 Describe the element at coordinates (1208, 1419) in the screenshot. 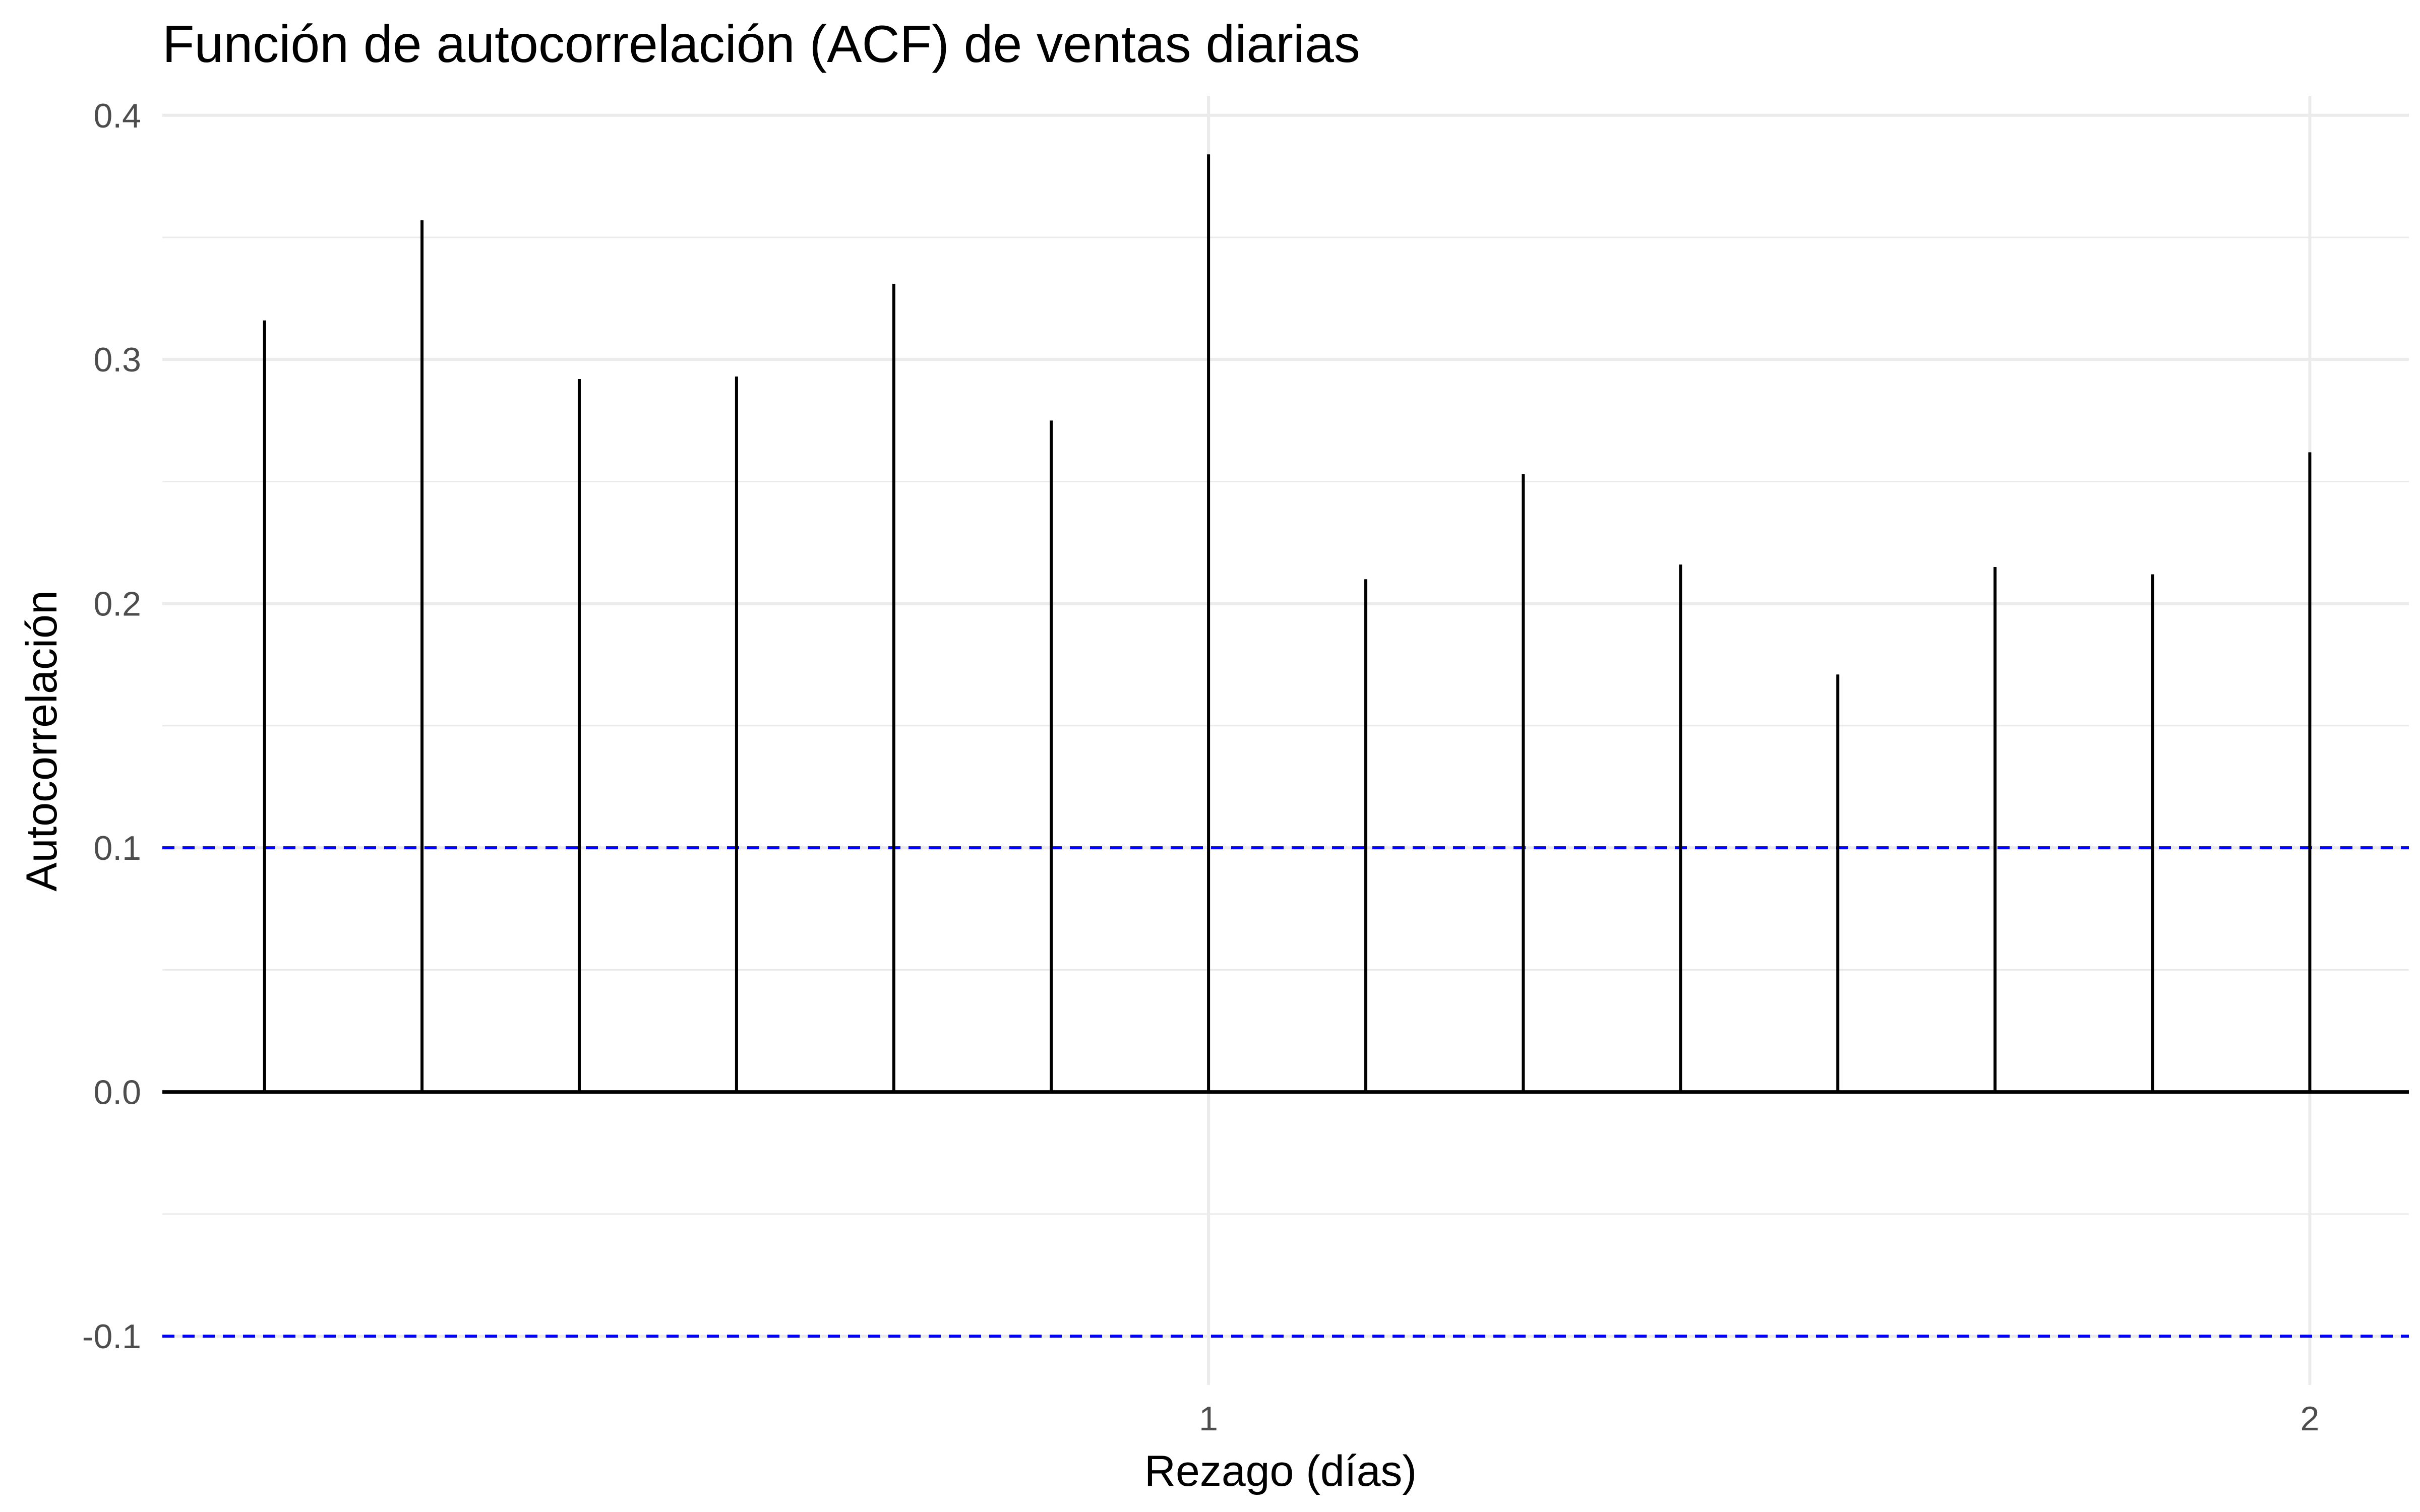

I see `x-tick-label: 1` at that location.